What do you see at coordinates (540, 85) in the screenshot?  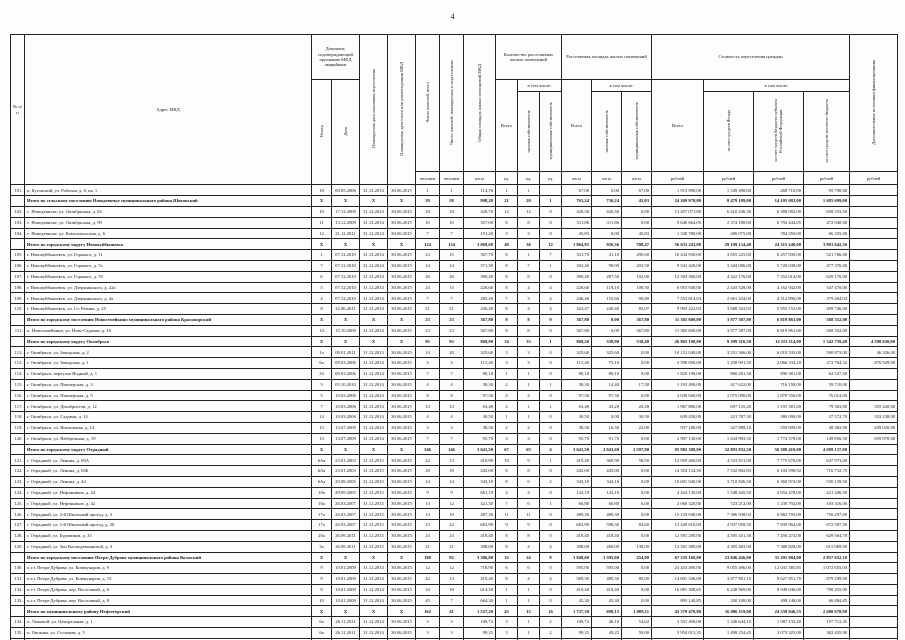 I see `header-units-incl: в том числе:` at bounding box center [540, 85].